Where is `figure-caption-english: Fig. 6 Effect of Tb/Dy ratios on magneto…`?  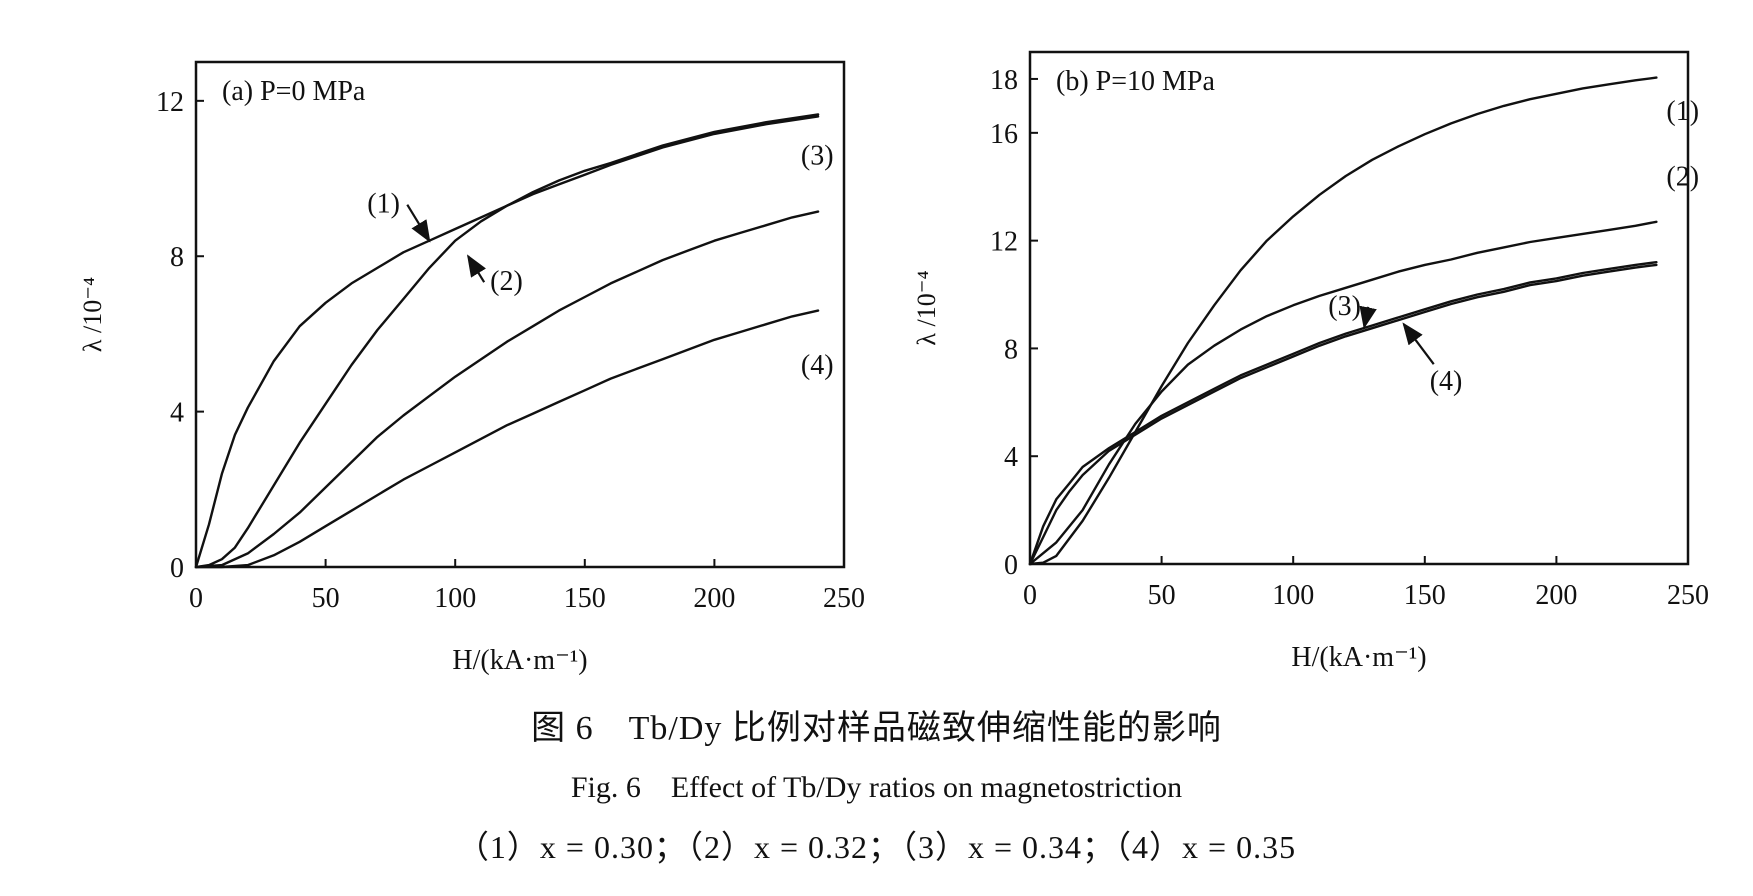
figure-caption-english: Fig. 6 Effect of Tb/Dy ratios on magneto… is located at coordinates (876, 787).